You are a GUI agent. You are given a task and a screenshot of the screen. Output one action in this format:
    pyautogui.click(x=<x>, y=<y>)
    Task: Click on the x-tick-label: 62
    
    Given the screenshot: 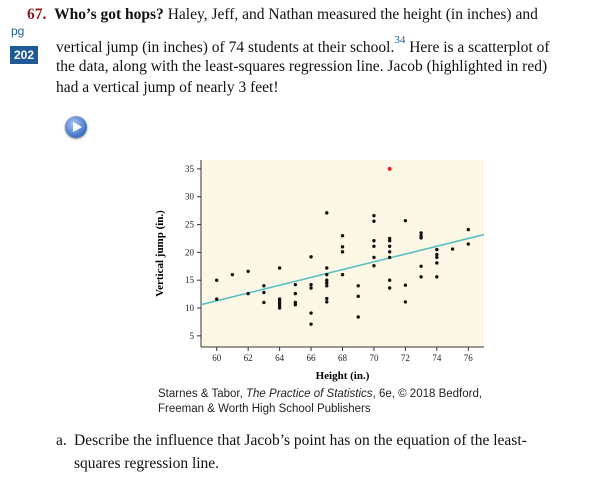 What is the action you would take?
    pyautogui.click(x=248, y=358)
    